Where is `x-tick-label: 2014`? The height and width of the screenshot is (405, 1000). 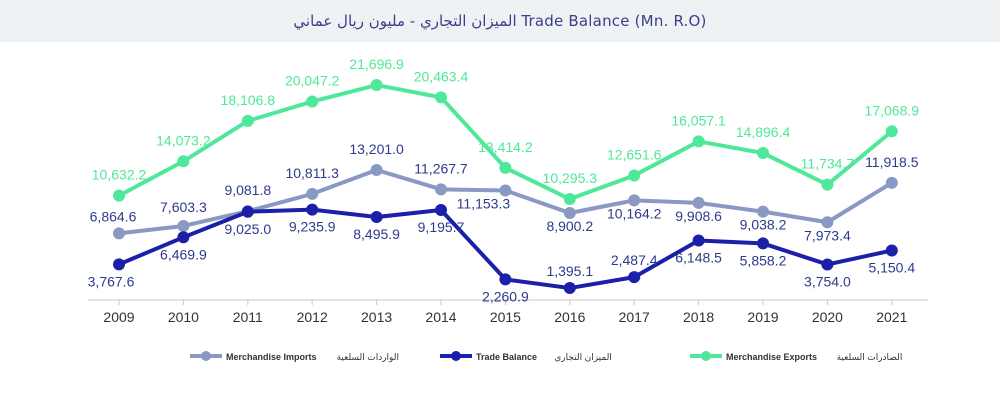 x-tick-label: 2014 is located at coordinates (440, 317).